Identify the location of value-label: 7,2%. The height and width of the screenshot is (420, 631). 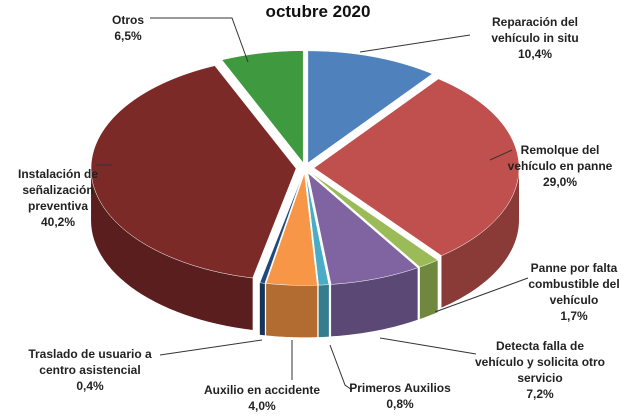
(540, 394).